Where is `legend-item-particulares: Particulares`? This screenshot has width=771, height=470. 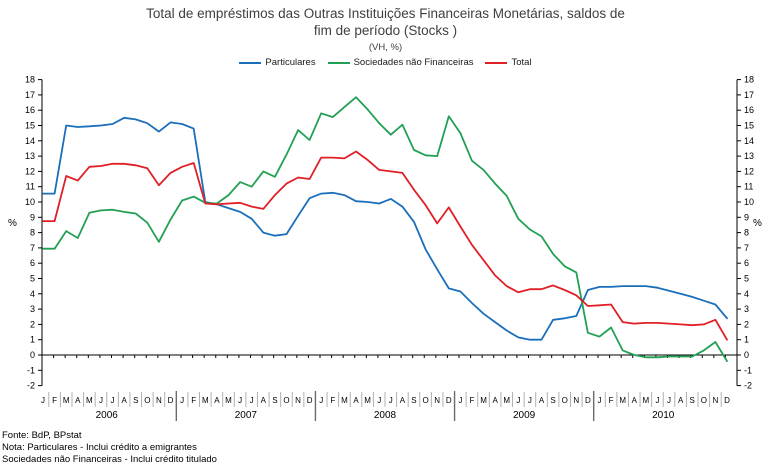
legend-item-particulares: Particulares is located at coordinates (277, 62).